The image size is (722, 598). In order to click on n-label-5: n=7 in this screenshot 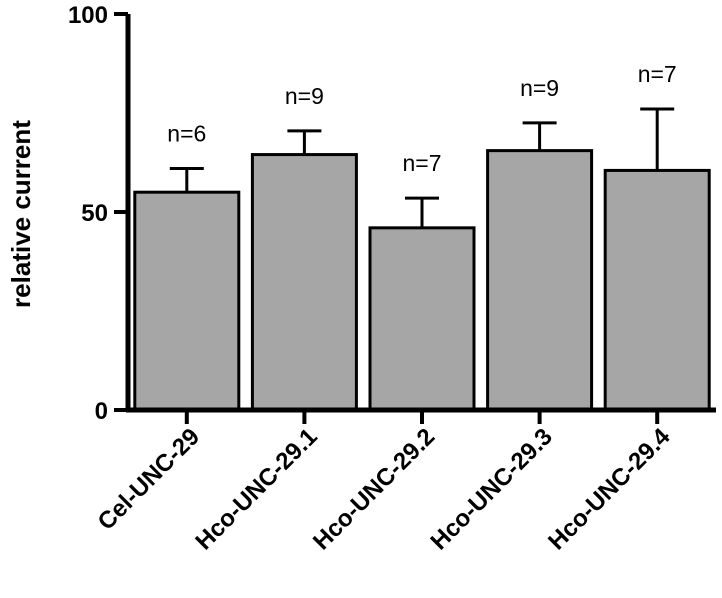, I will do `click(657, 74)`.